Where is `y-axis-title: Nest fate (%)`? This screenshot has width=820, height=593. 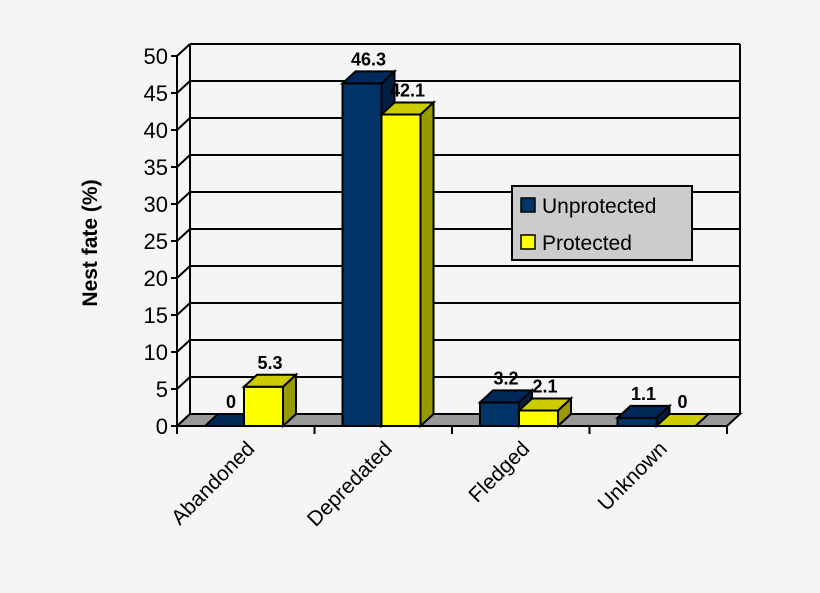 y-axis-title: Nest fate (%) is located at coordinates (90, 242).